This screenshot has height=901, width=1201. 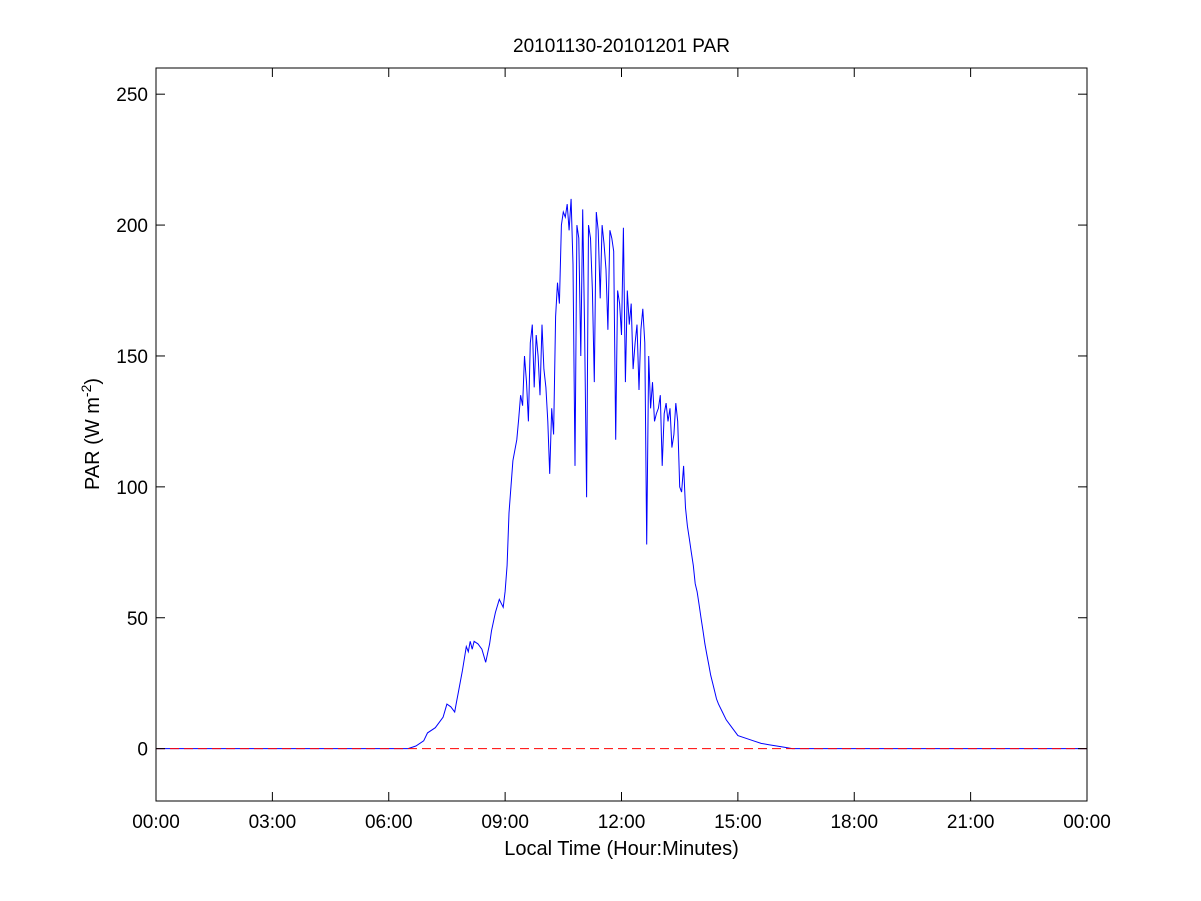 What do you see at coordinates (621, 46) in the screenshot?
I see `chart-title: 20101130-20101201 PAR` at bounding box center [621, 46].